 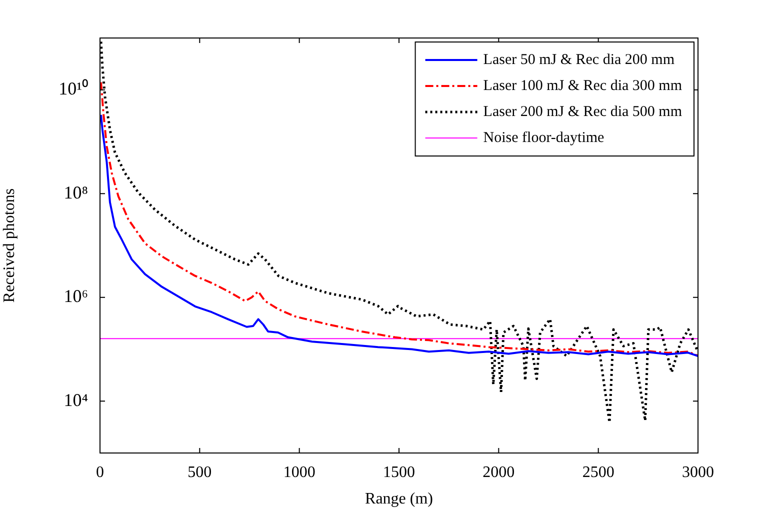 What do you see at coordinates (399, 472) in the screenshot?
I see `x-tick-label: 1500` at bounding box center [399, 472].